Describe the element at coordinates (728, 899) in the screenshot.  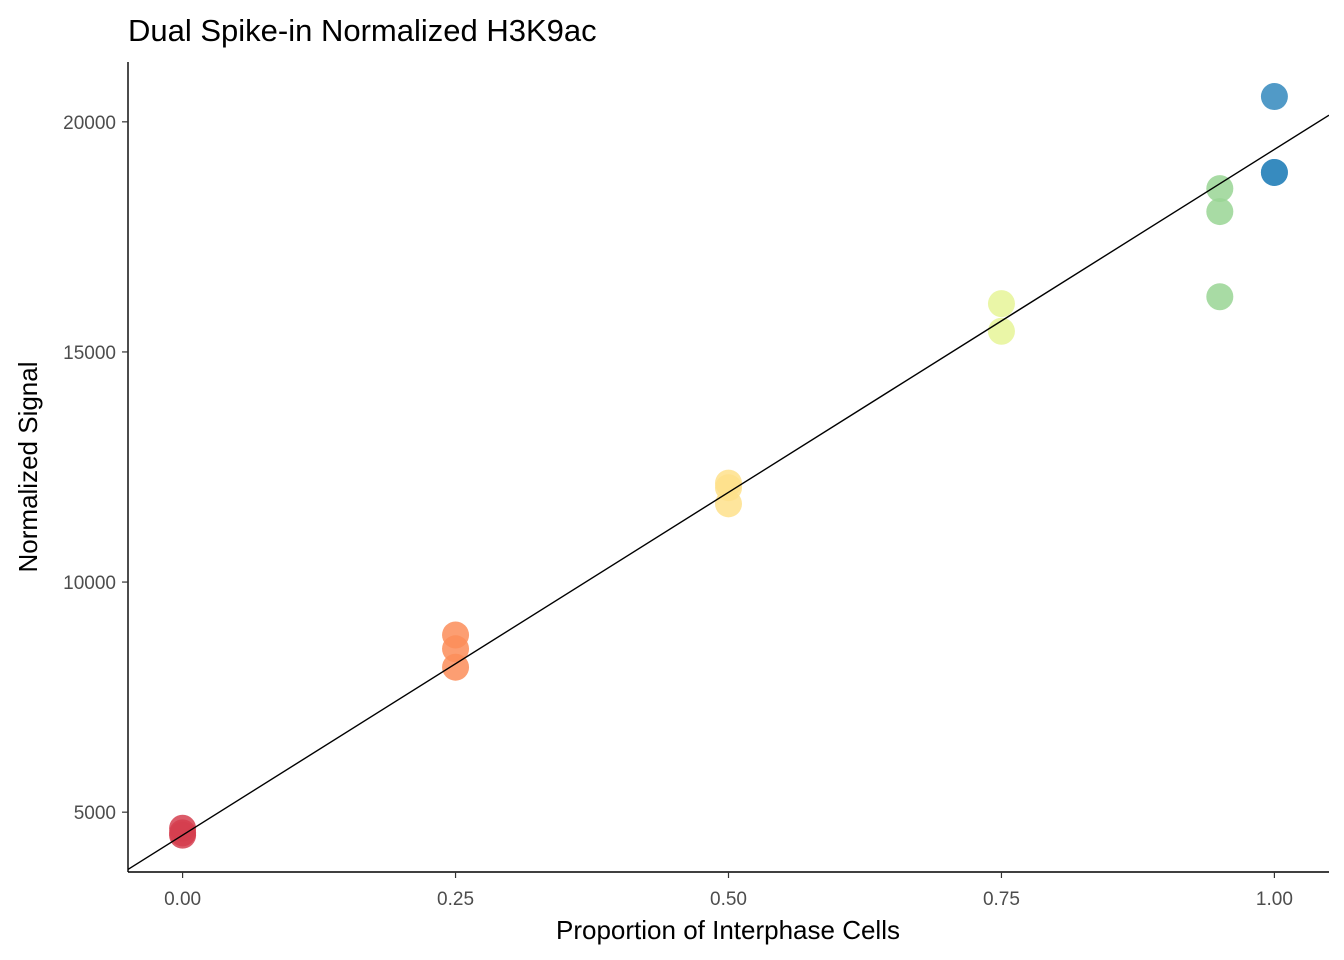
I see `x-tick-label: 0.50` at that location.